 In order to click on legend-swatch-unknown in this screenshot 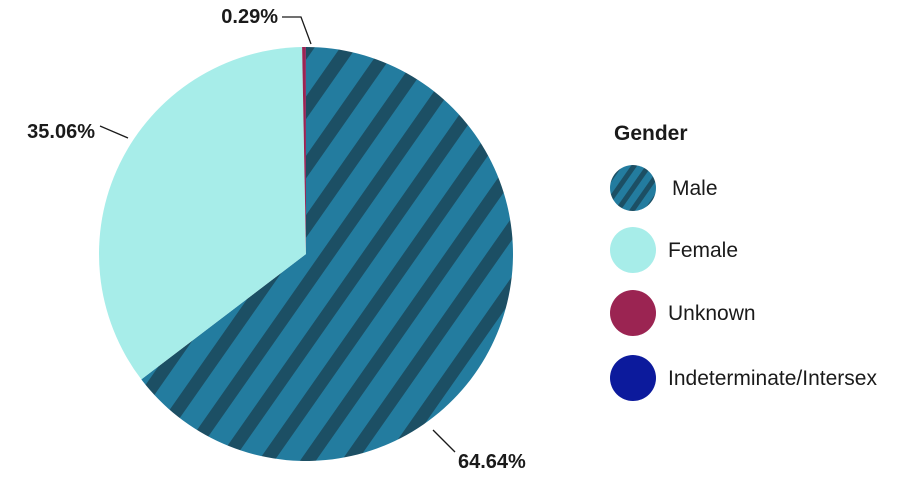, I will do `click(633, 313)`.